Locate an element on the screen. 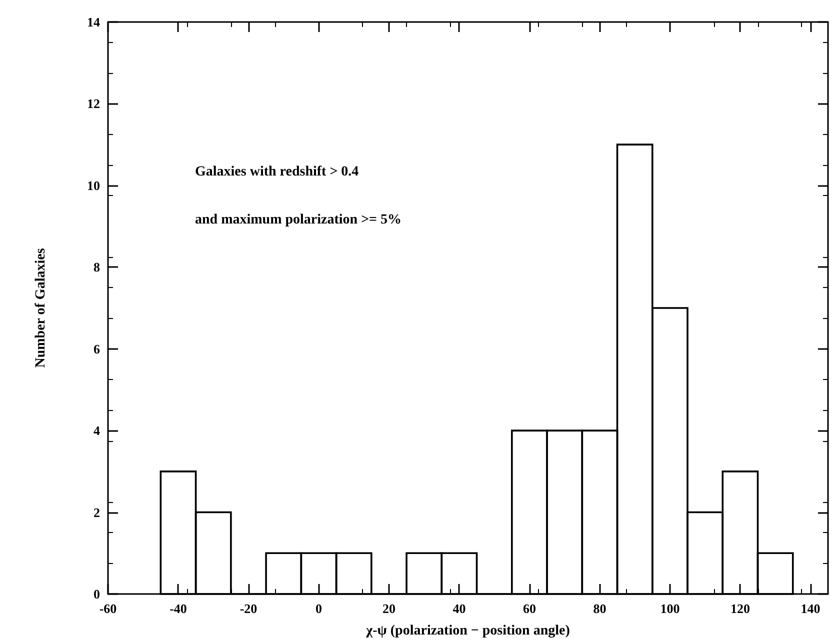 This screenshot has height=643, width=833. y-tick-label: 8 is located at coordinates (97, 267).